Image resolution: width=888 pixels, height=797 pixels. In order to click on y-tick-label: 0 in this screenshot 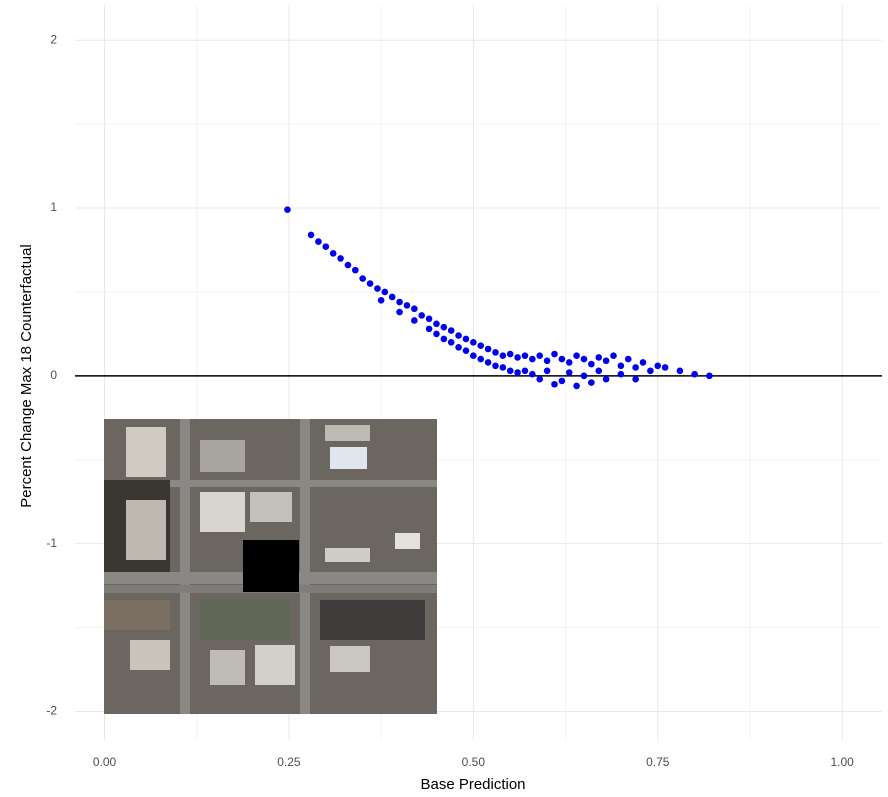, I will do `click(53, 375)`.